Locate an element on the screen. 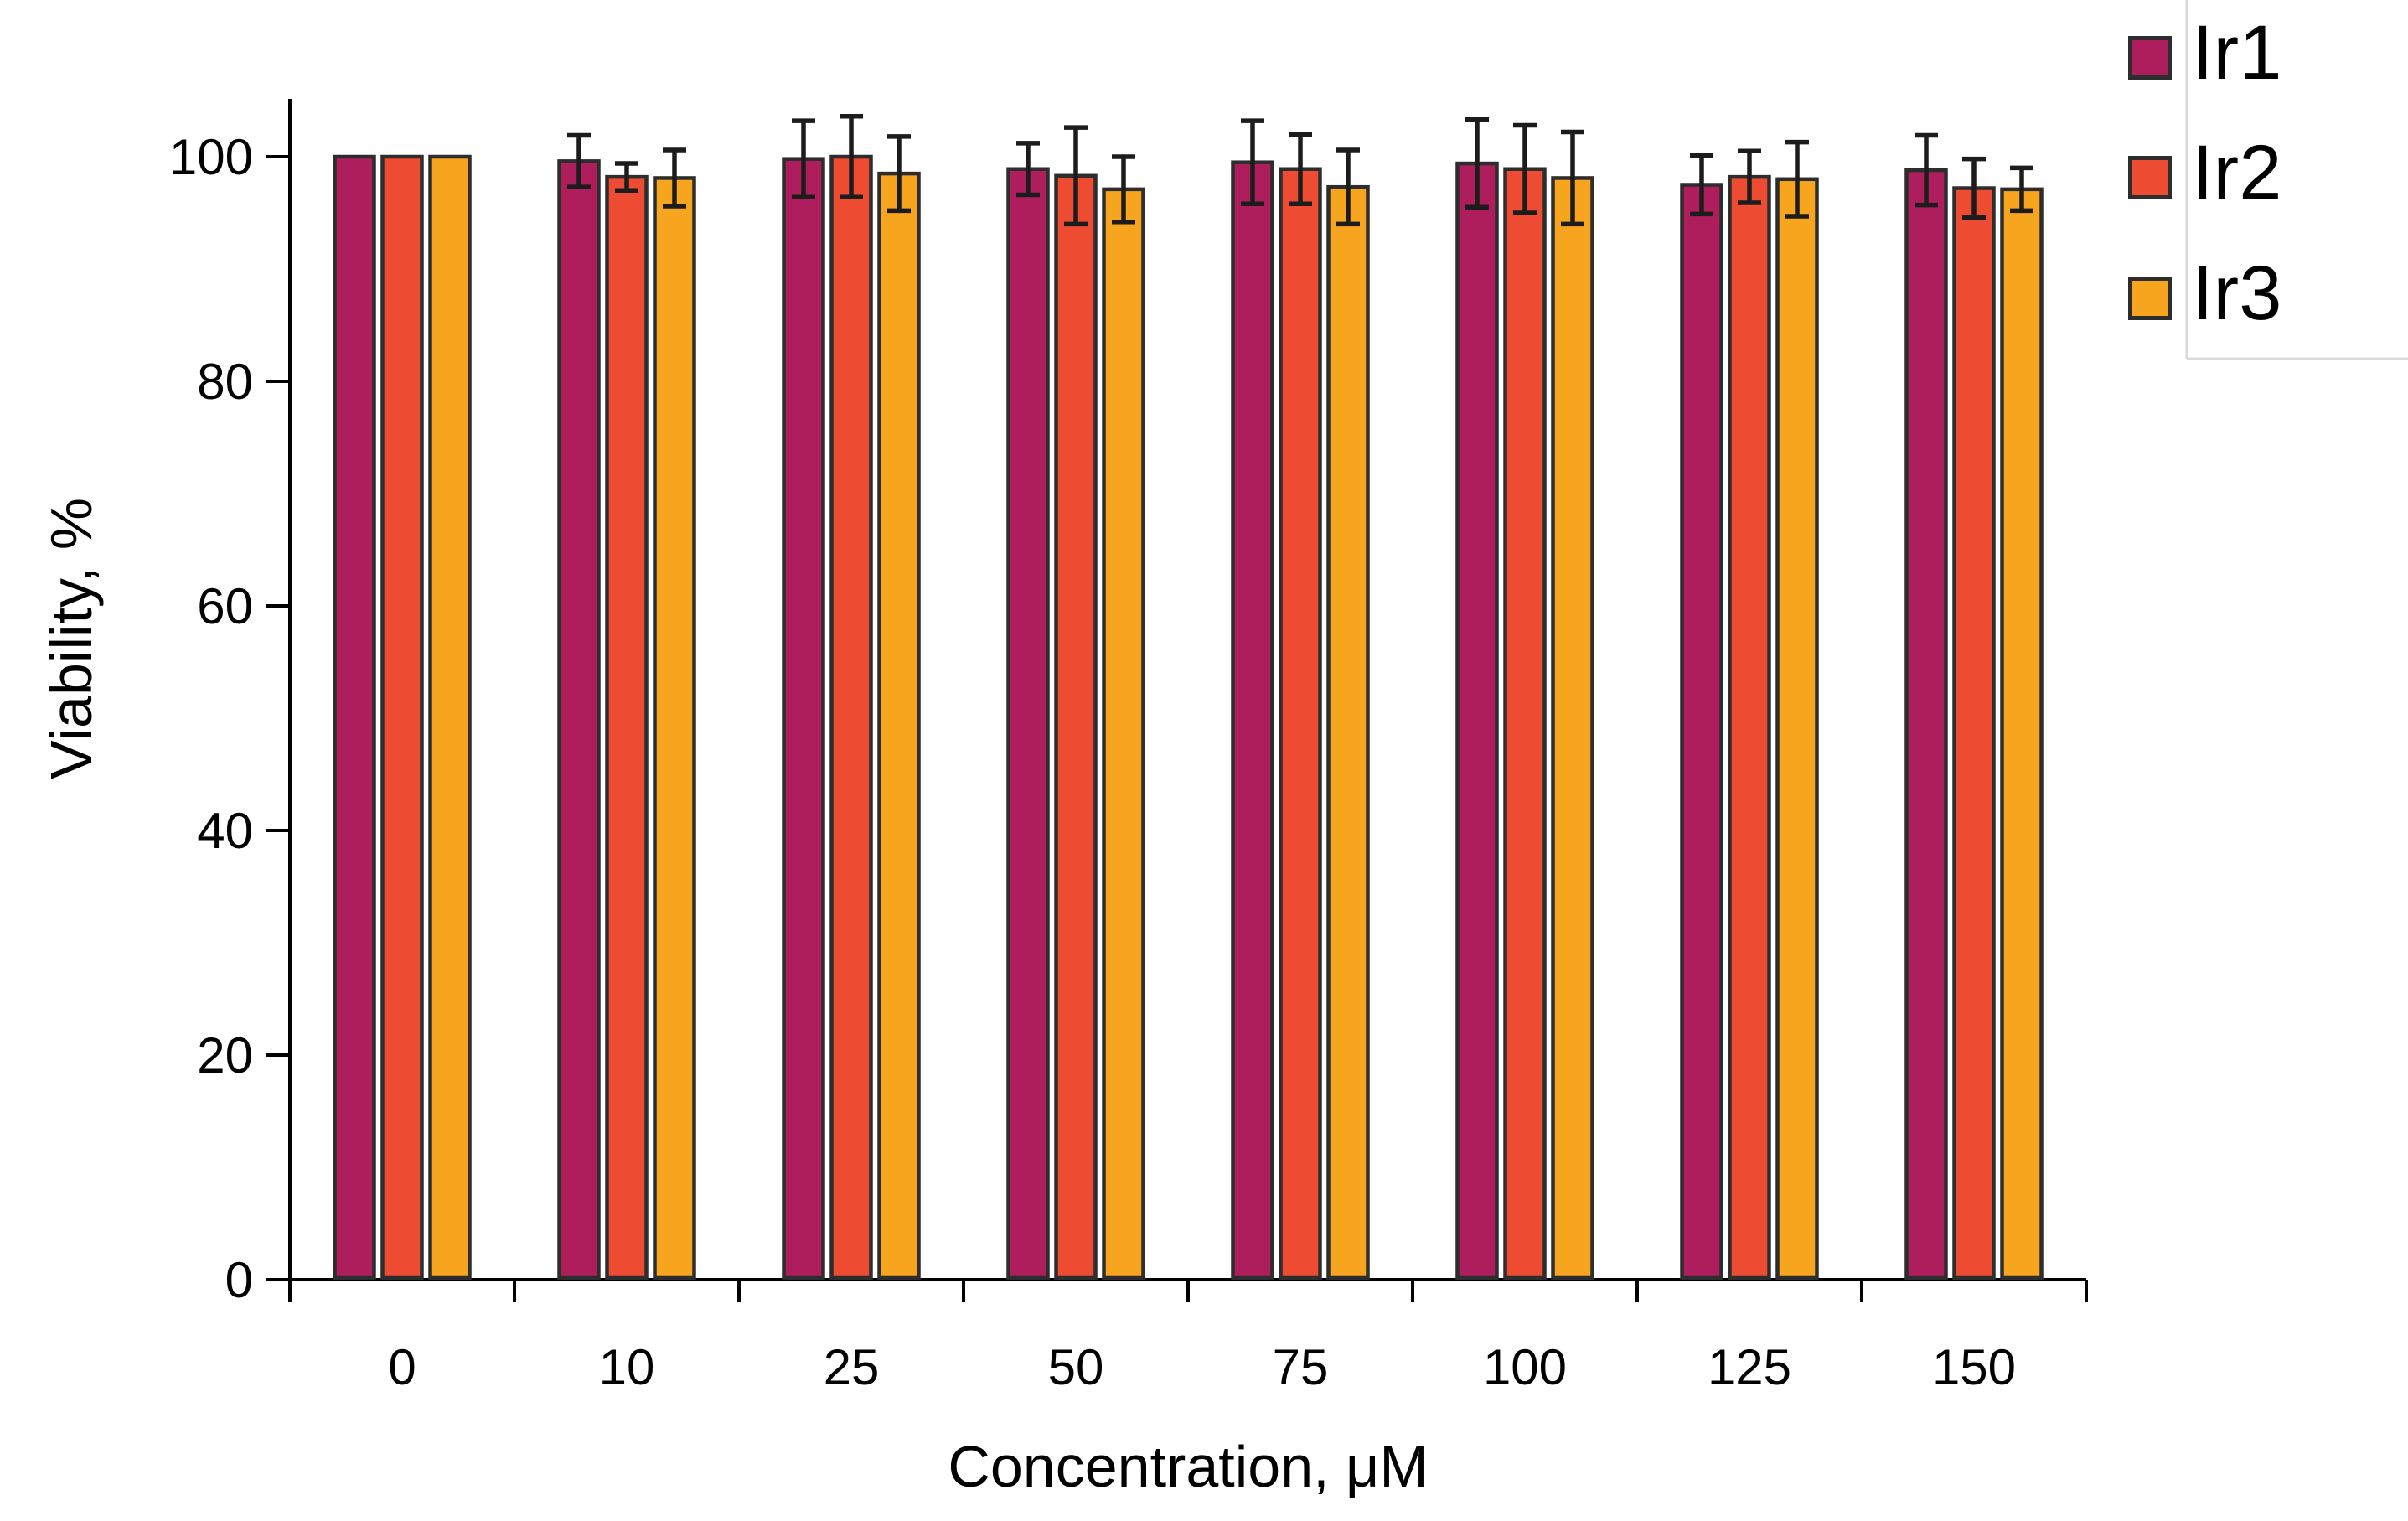  legend-swatch-ir3 is located at coordinates (2150, 298).